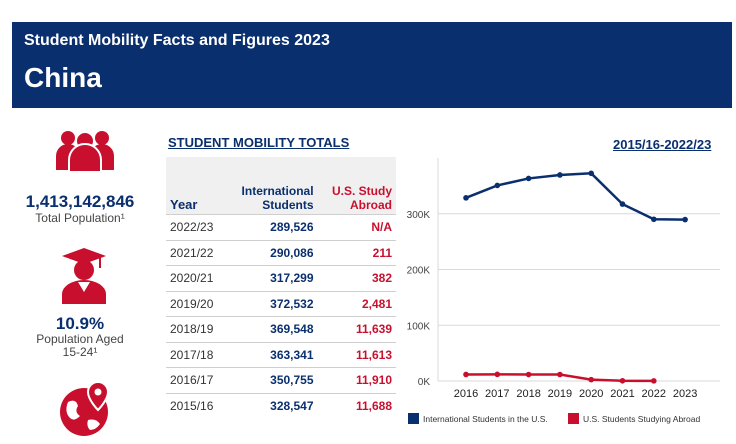  What do you see at coordinates (196, 252) in the screenshot?
I see `row-year: 2021/22` at bounding box center [196, 252].